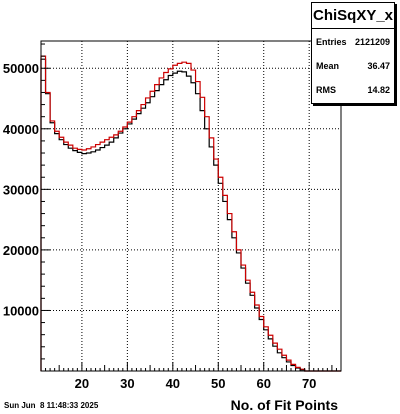 The height and width of the screenshot is (414, 400). I want to click on y-tick-label: 40000, so click(21, 129).